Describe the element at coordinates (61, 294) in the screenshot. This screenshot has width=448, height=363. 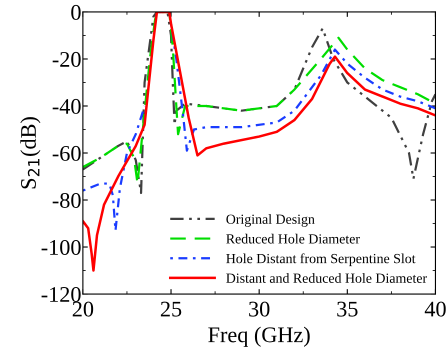
I see `y-tick-label: -120` at that location.